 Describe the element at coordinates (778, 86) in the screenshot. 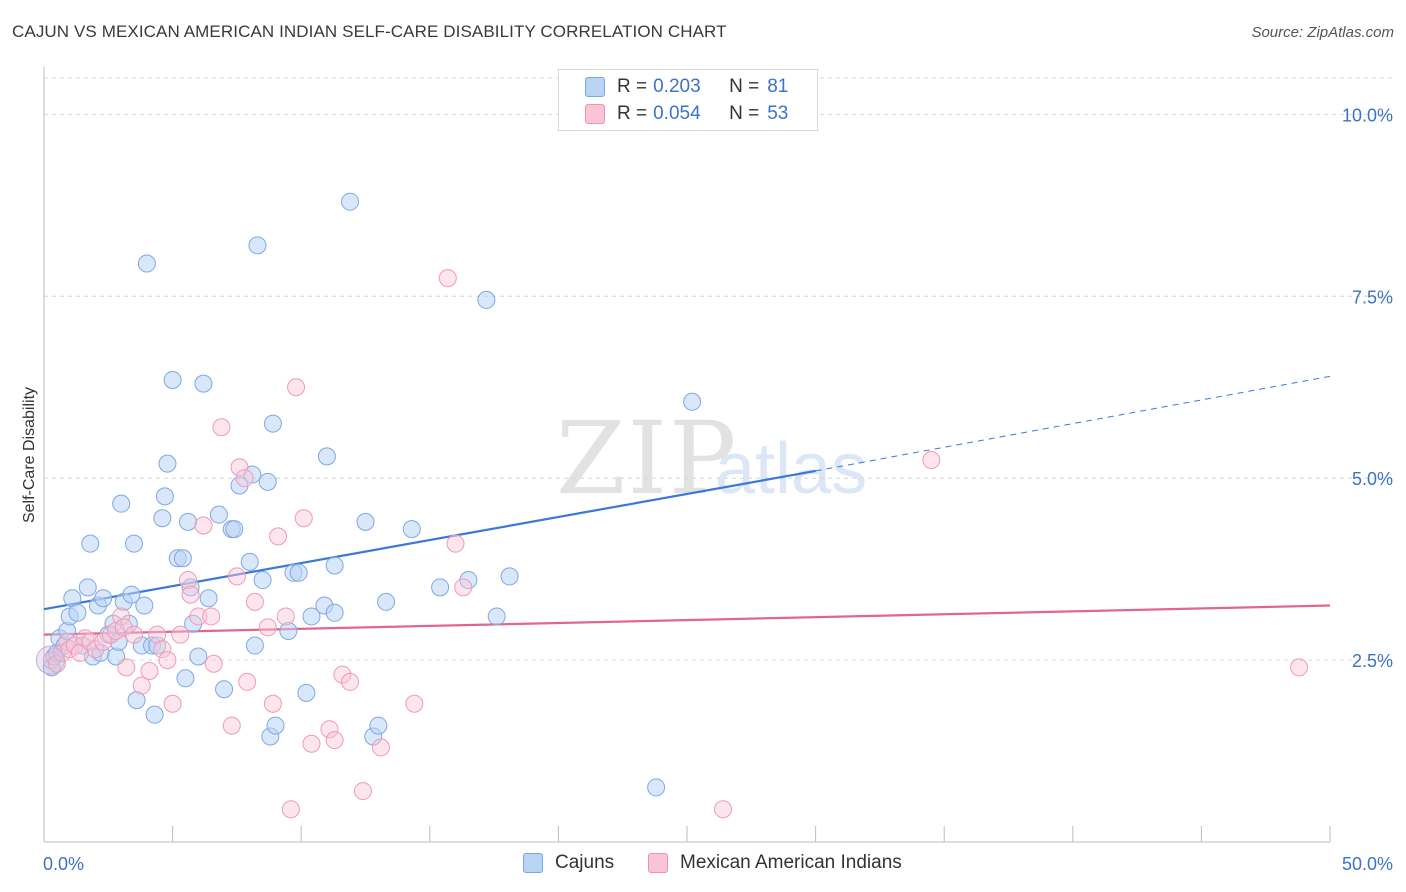

I see `n-value: 81` at that location.